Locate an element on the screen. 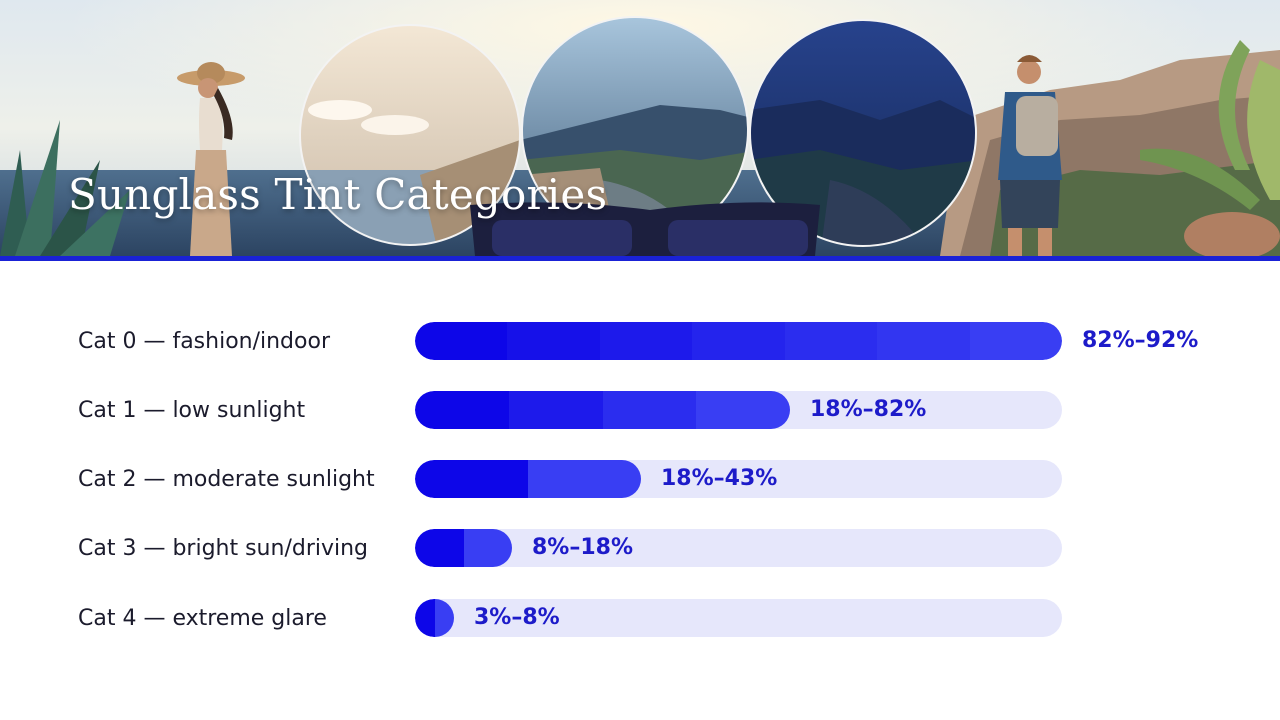  category-label: Cat 0 — fashion/indoor is located at coordinates (204, 341).